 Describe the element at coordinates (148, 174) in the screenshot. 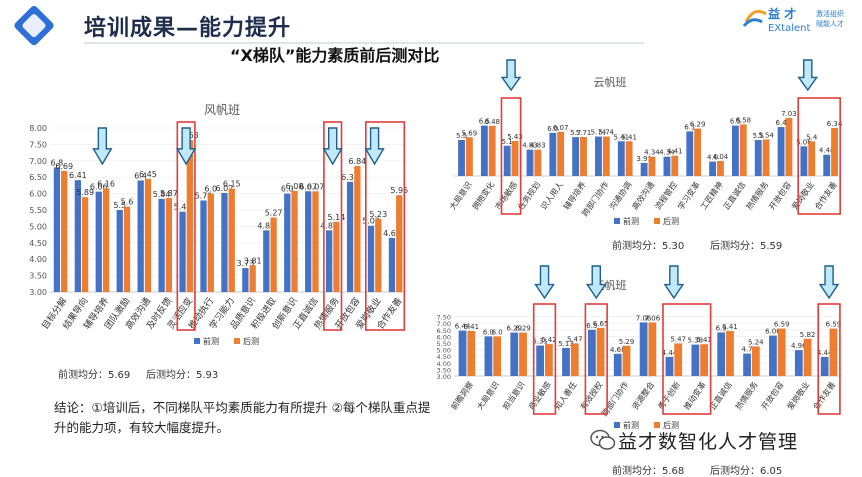

I see `data-label: 6.45` at that location.